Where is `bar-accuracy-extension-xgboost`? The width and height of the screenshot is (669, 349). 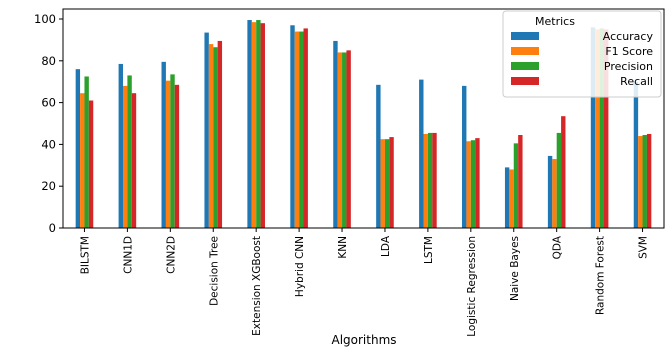
bar-accuracy-extension-xgboost is located at coordinates (249, 124).